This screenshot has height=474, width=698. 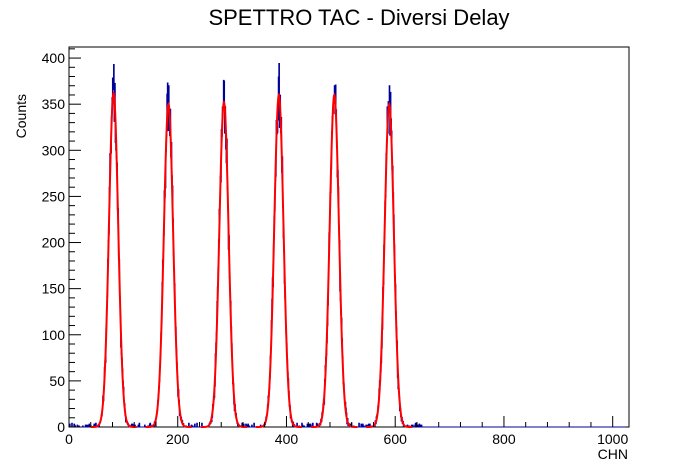 What do you see at coordinates (54, 196) in the screenshot?
I see `y-tick-label: 250` at bounding box center [54, 196].